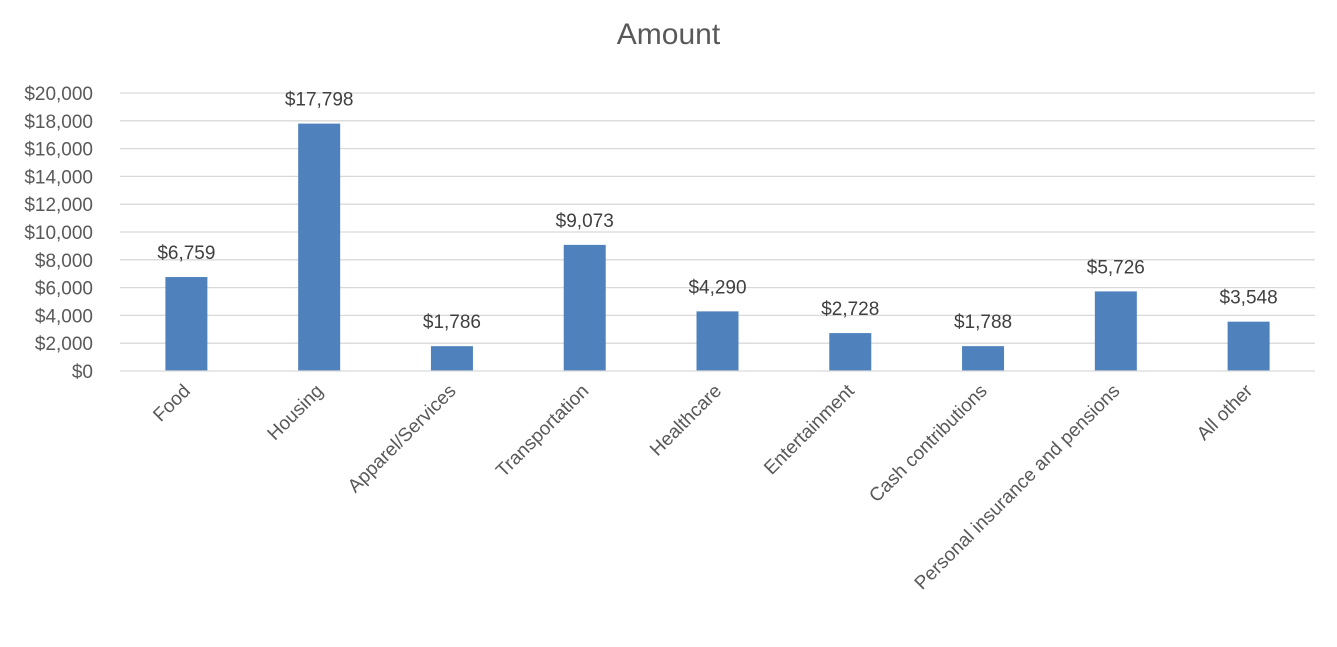  I want to click on category-label: All other, so click(1225, 412).